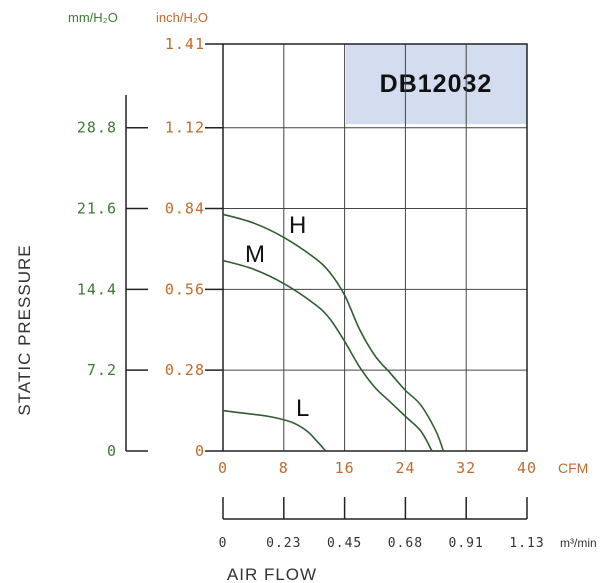 Image resolution: width=616 pixels, height=583 pixels. I want to click on x-tick-label: 16, so click(345, 468).